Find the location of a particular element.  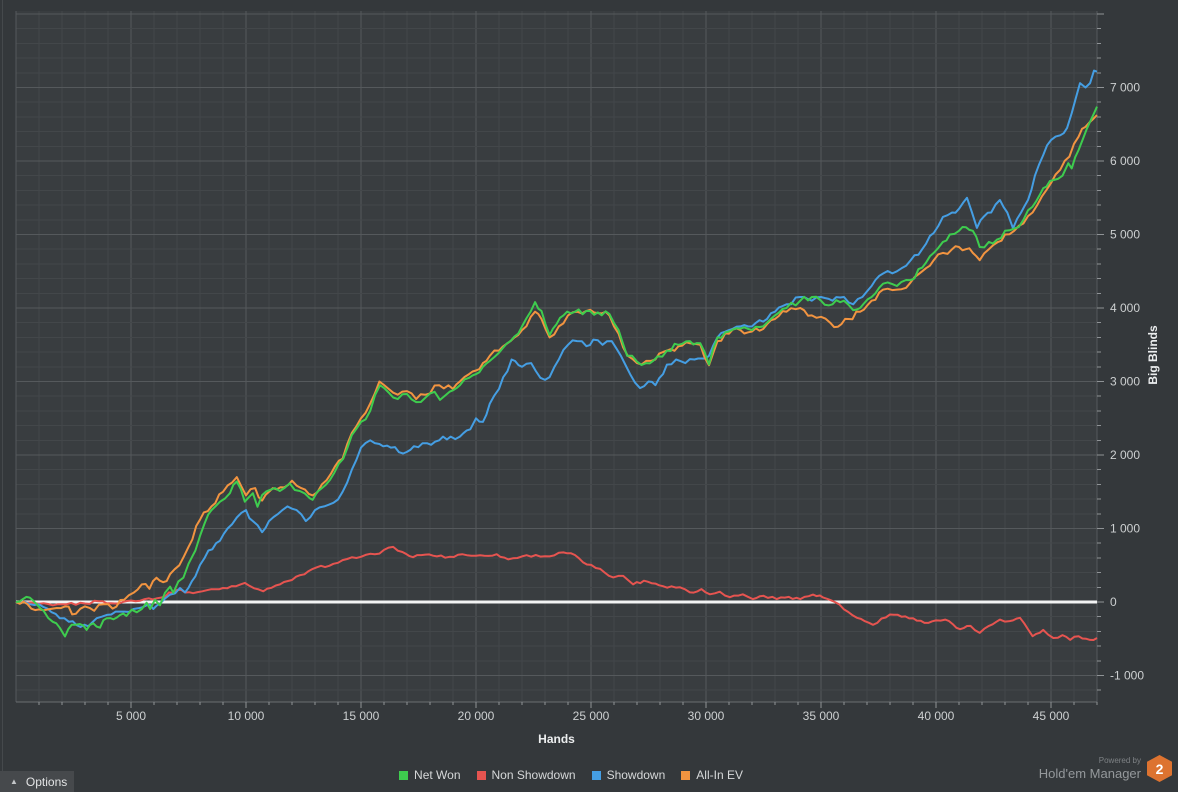

non-showdown-swatch-icon is located at coordinates (481, 775).